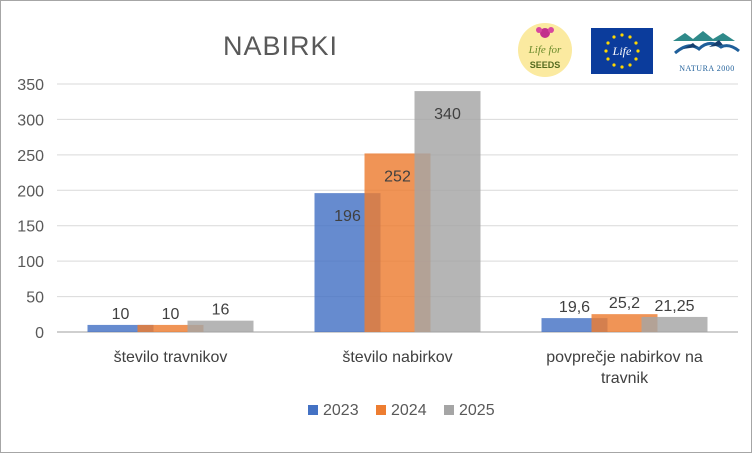 The image size is (752, 453). I want to click on life-for-seeds-logo: Life for SEEDS, so click(545, 50).